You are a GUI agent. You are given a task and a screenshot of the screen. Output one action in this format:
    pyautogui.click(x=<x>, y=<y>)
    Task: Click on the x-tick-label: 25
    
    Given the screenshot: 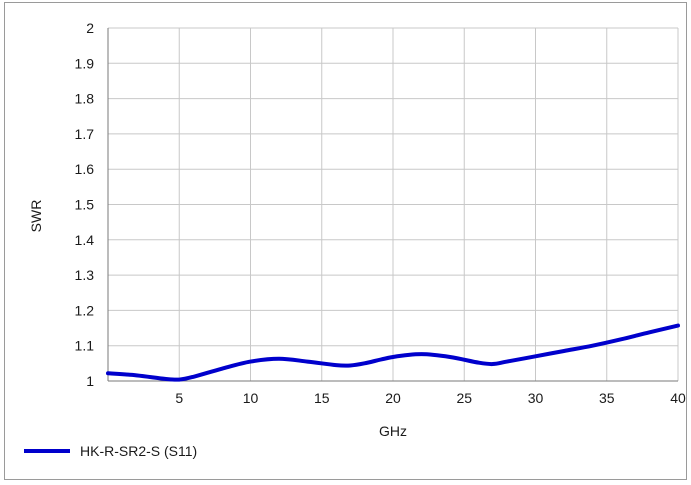 What is the action you would take?
    pyautogui.click(x=464, y=398)
    